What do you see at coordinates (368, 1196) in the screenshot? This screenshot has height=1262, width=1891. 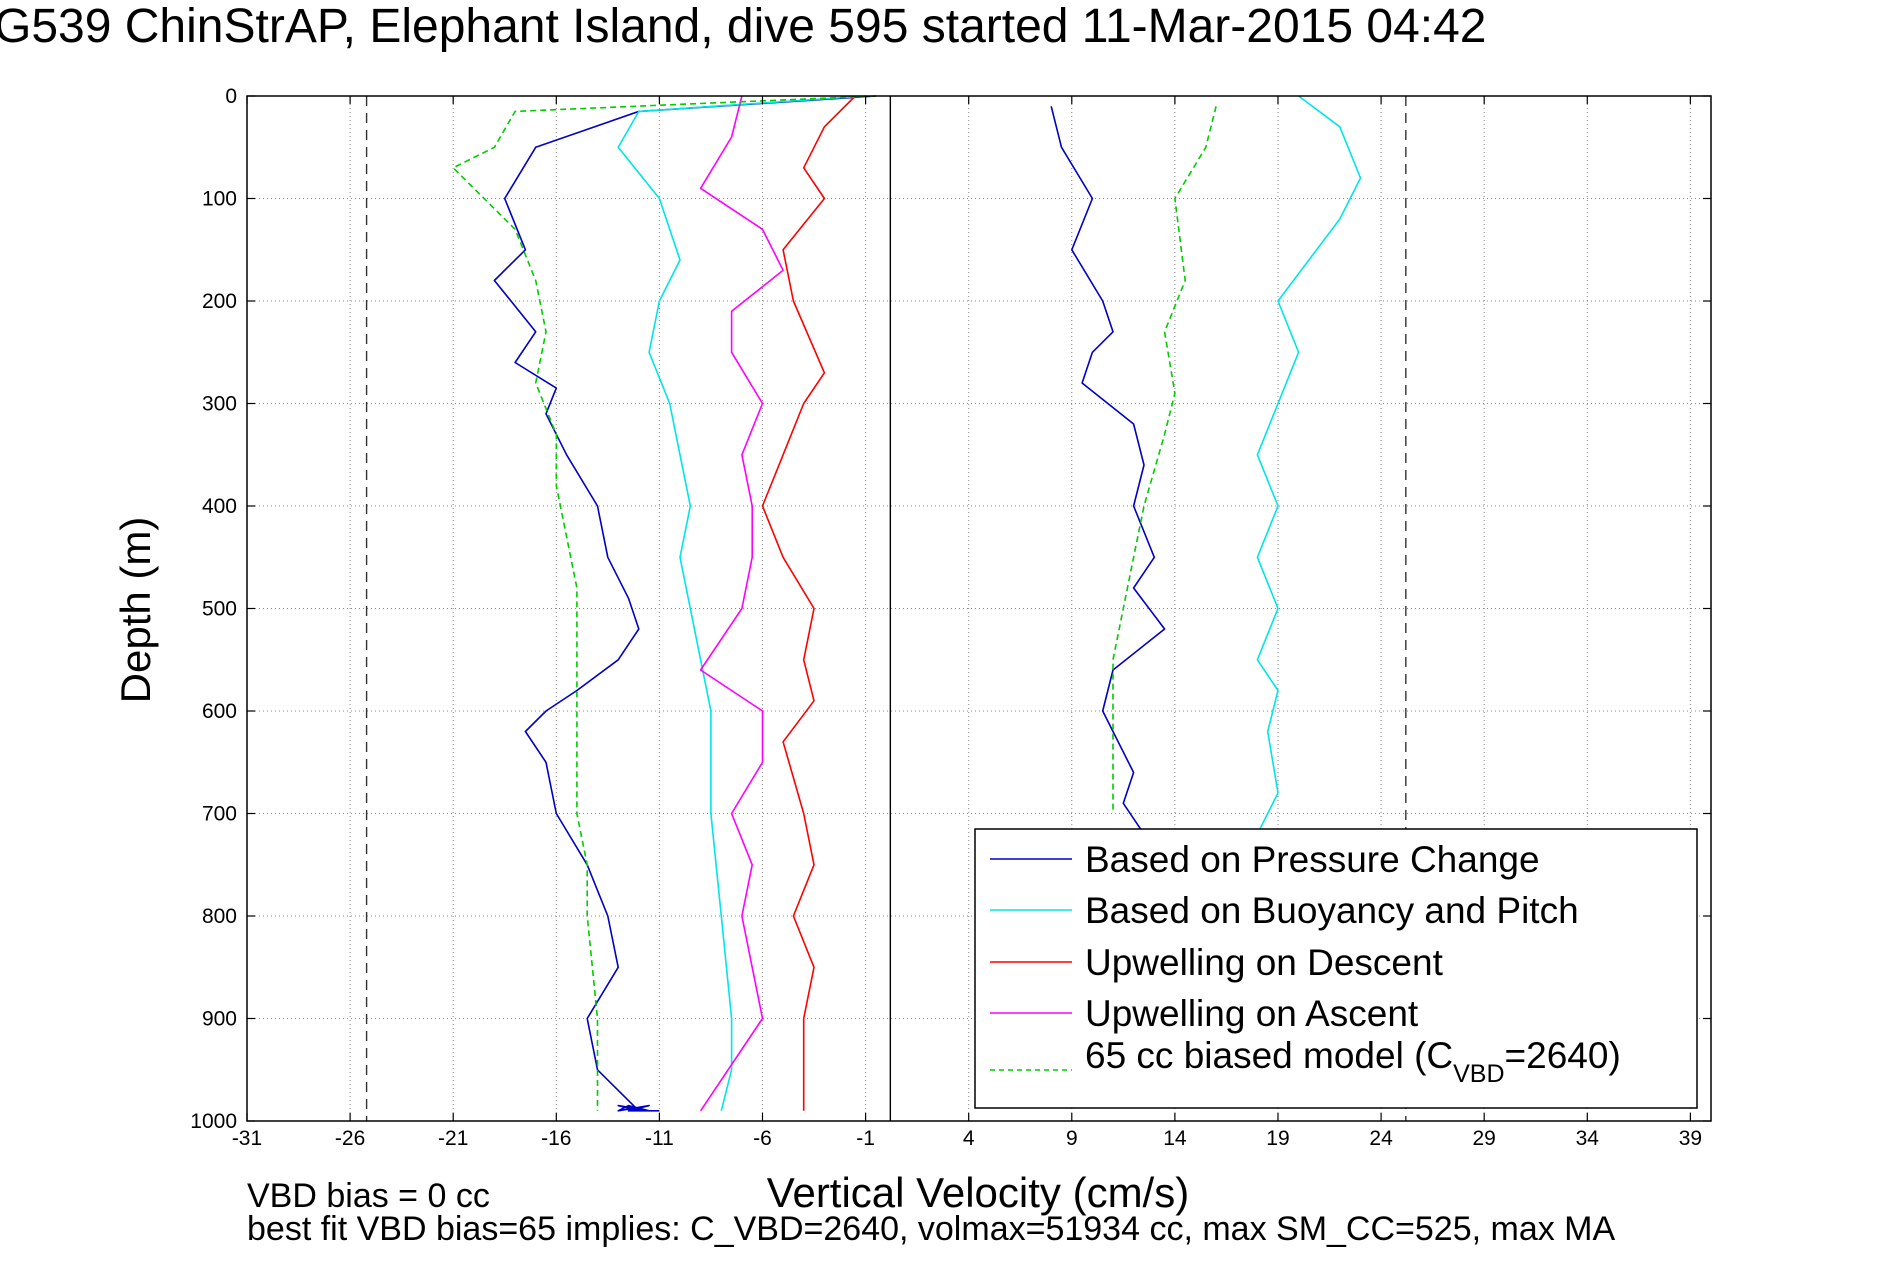 I see `footer-line-1: VBD bias = 0 cc` at bounding box center [368, 1196].